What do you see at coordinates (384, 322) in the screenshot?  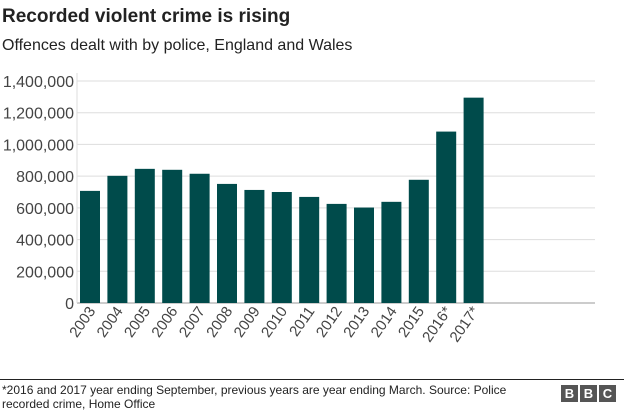 I see `x-tick-label: 2014` at bounding box center [384, 322].